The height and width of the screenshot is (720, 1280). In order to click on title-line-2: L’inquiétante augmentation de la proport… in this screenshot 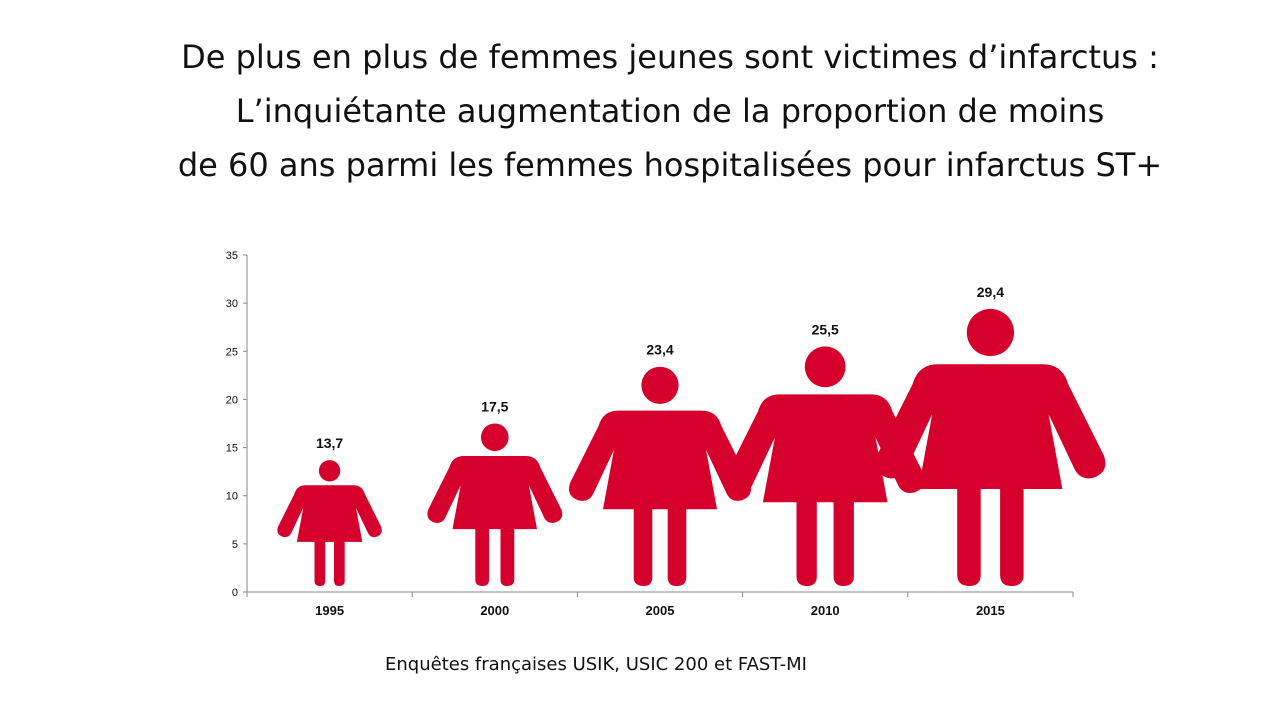, I will do `click(670, 111)`.